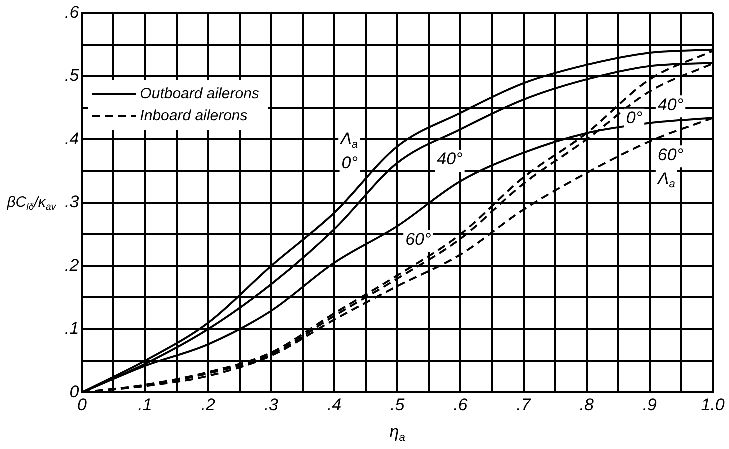 Image resolution: width=729 pixels, height=449 pixels. Describe the element at coordinates (461, 405) in the screenshot. I see `x-tick-label: .6` at that location.